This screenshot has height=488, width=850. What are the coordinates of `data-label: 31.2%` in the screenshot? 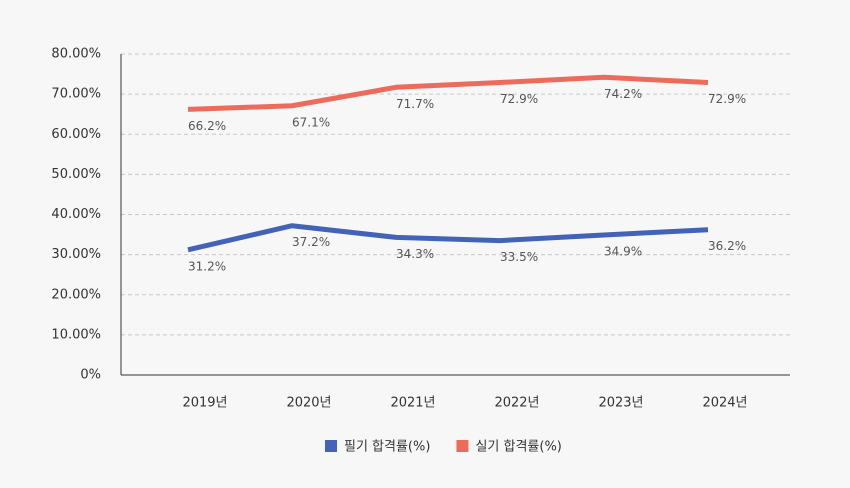 It's located at (207, 266).